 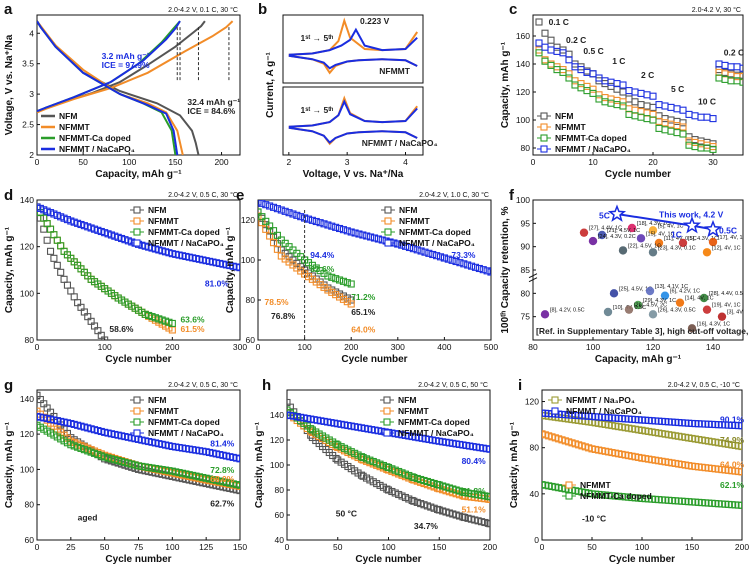 I want to click on panel-letter: c, so click(x=513, y=9).